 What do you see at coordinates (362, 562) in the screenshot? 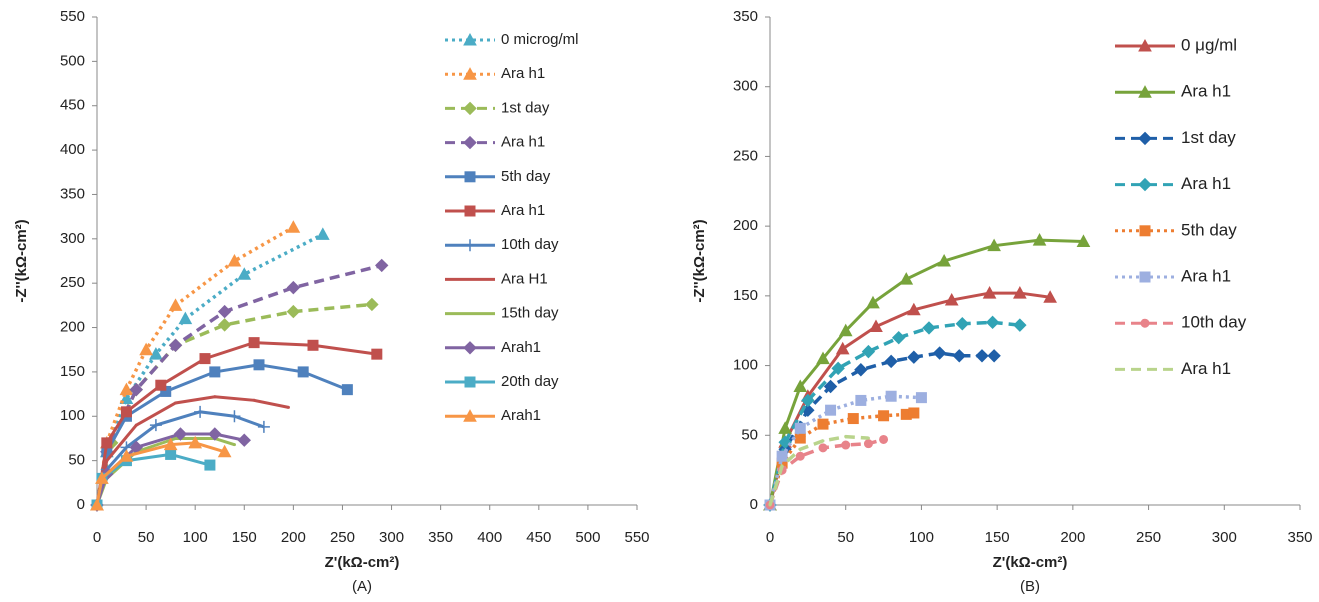
I see `x-axis-title: Z'(kΩ-cm²)` at bounding box center [362, 562].